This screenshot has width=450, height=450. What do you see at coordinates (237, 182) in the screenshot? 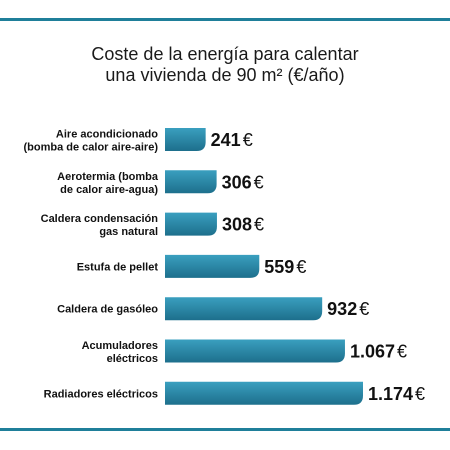
I see `value-number: 306` at bounding box center [237, 182].